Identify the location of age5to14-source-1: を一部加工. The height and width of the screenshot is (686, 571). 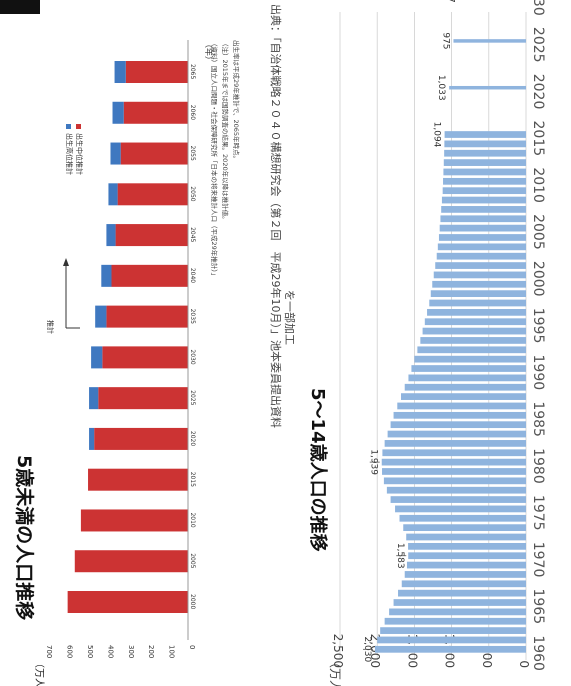
(290, 317).